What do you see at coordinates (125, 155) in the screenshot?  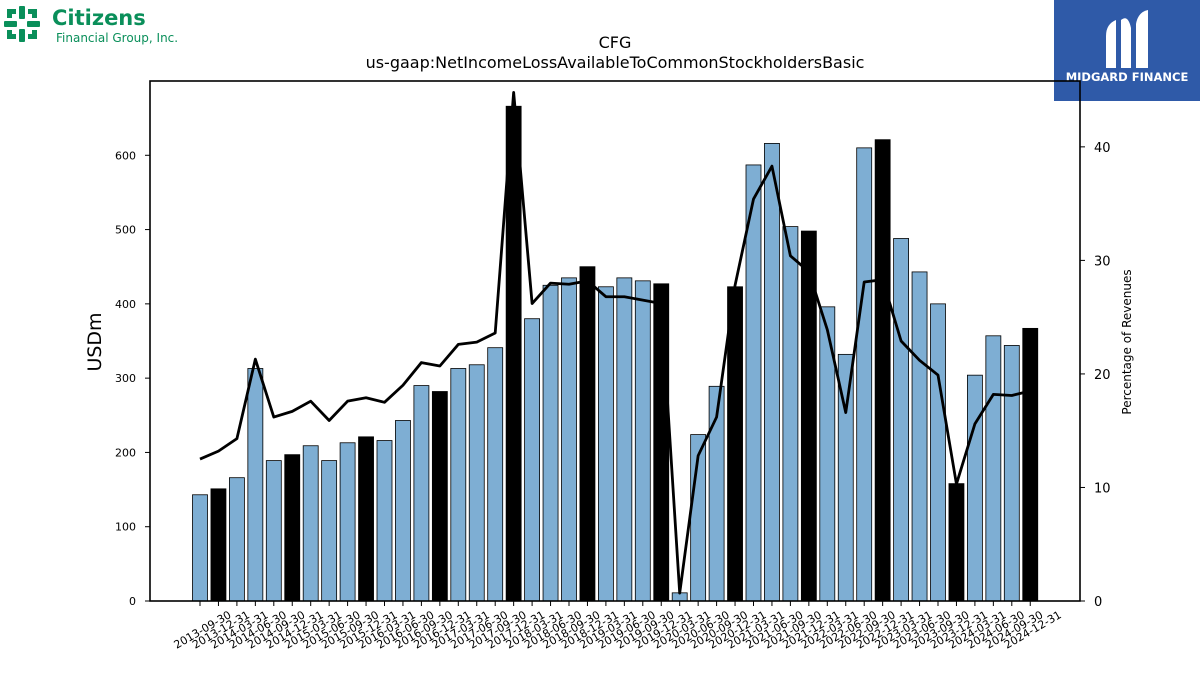 I see `y-tick-label: 600` at bounding box center [125, 155].